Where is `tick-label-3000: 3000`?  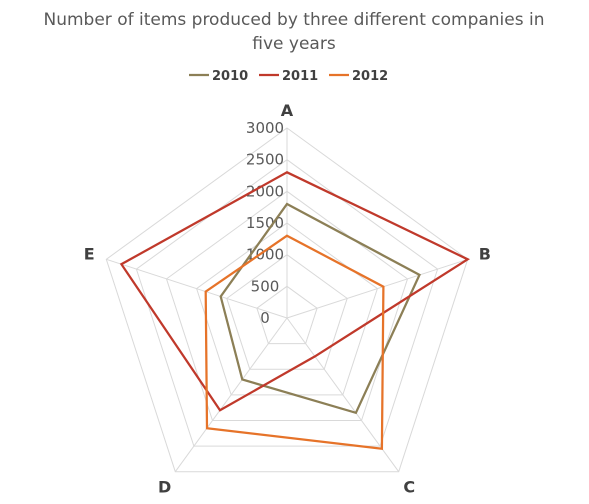 tick-label-3000: 3000 is located at coordinates (265, 128).